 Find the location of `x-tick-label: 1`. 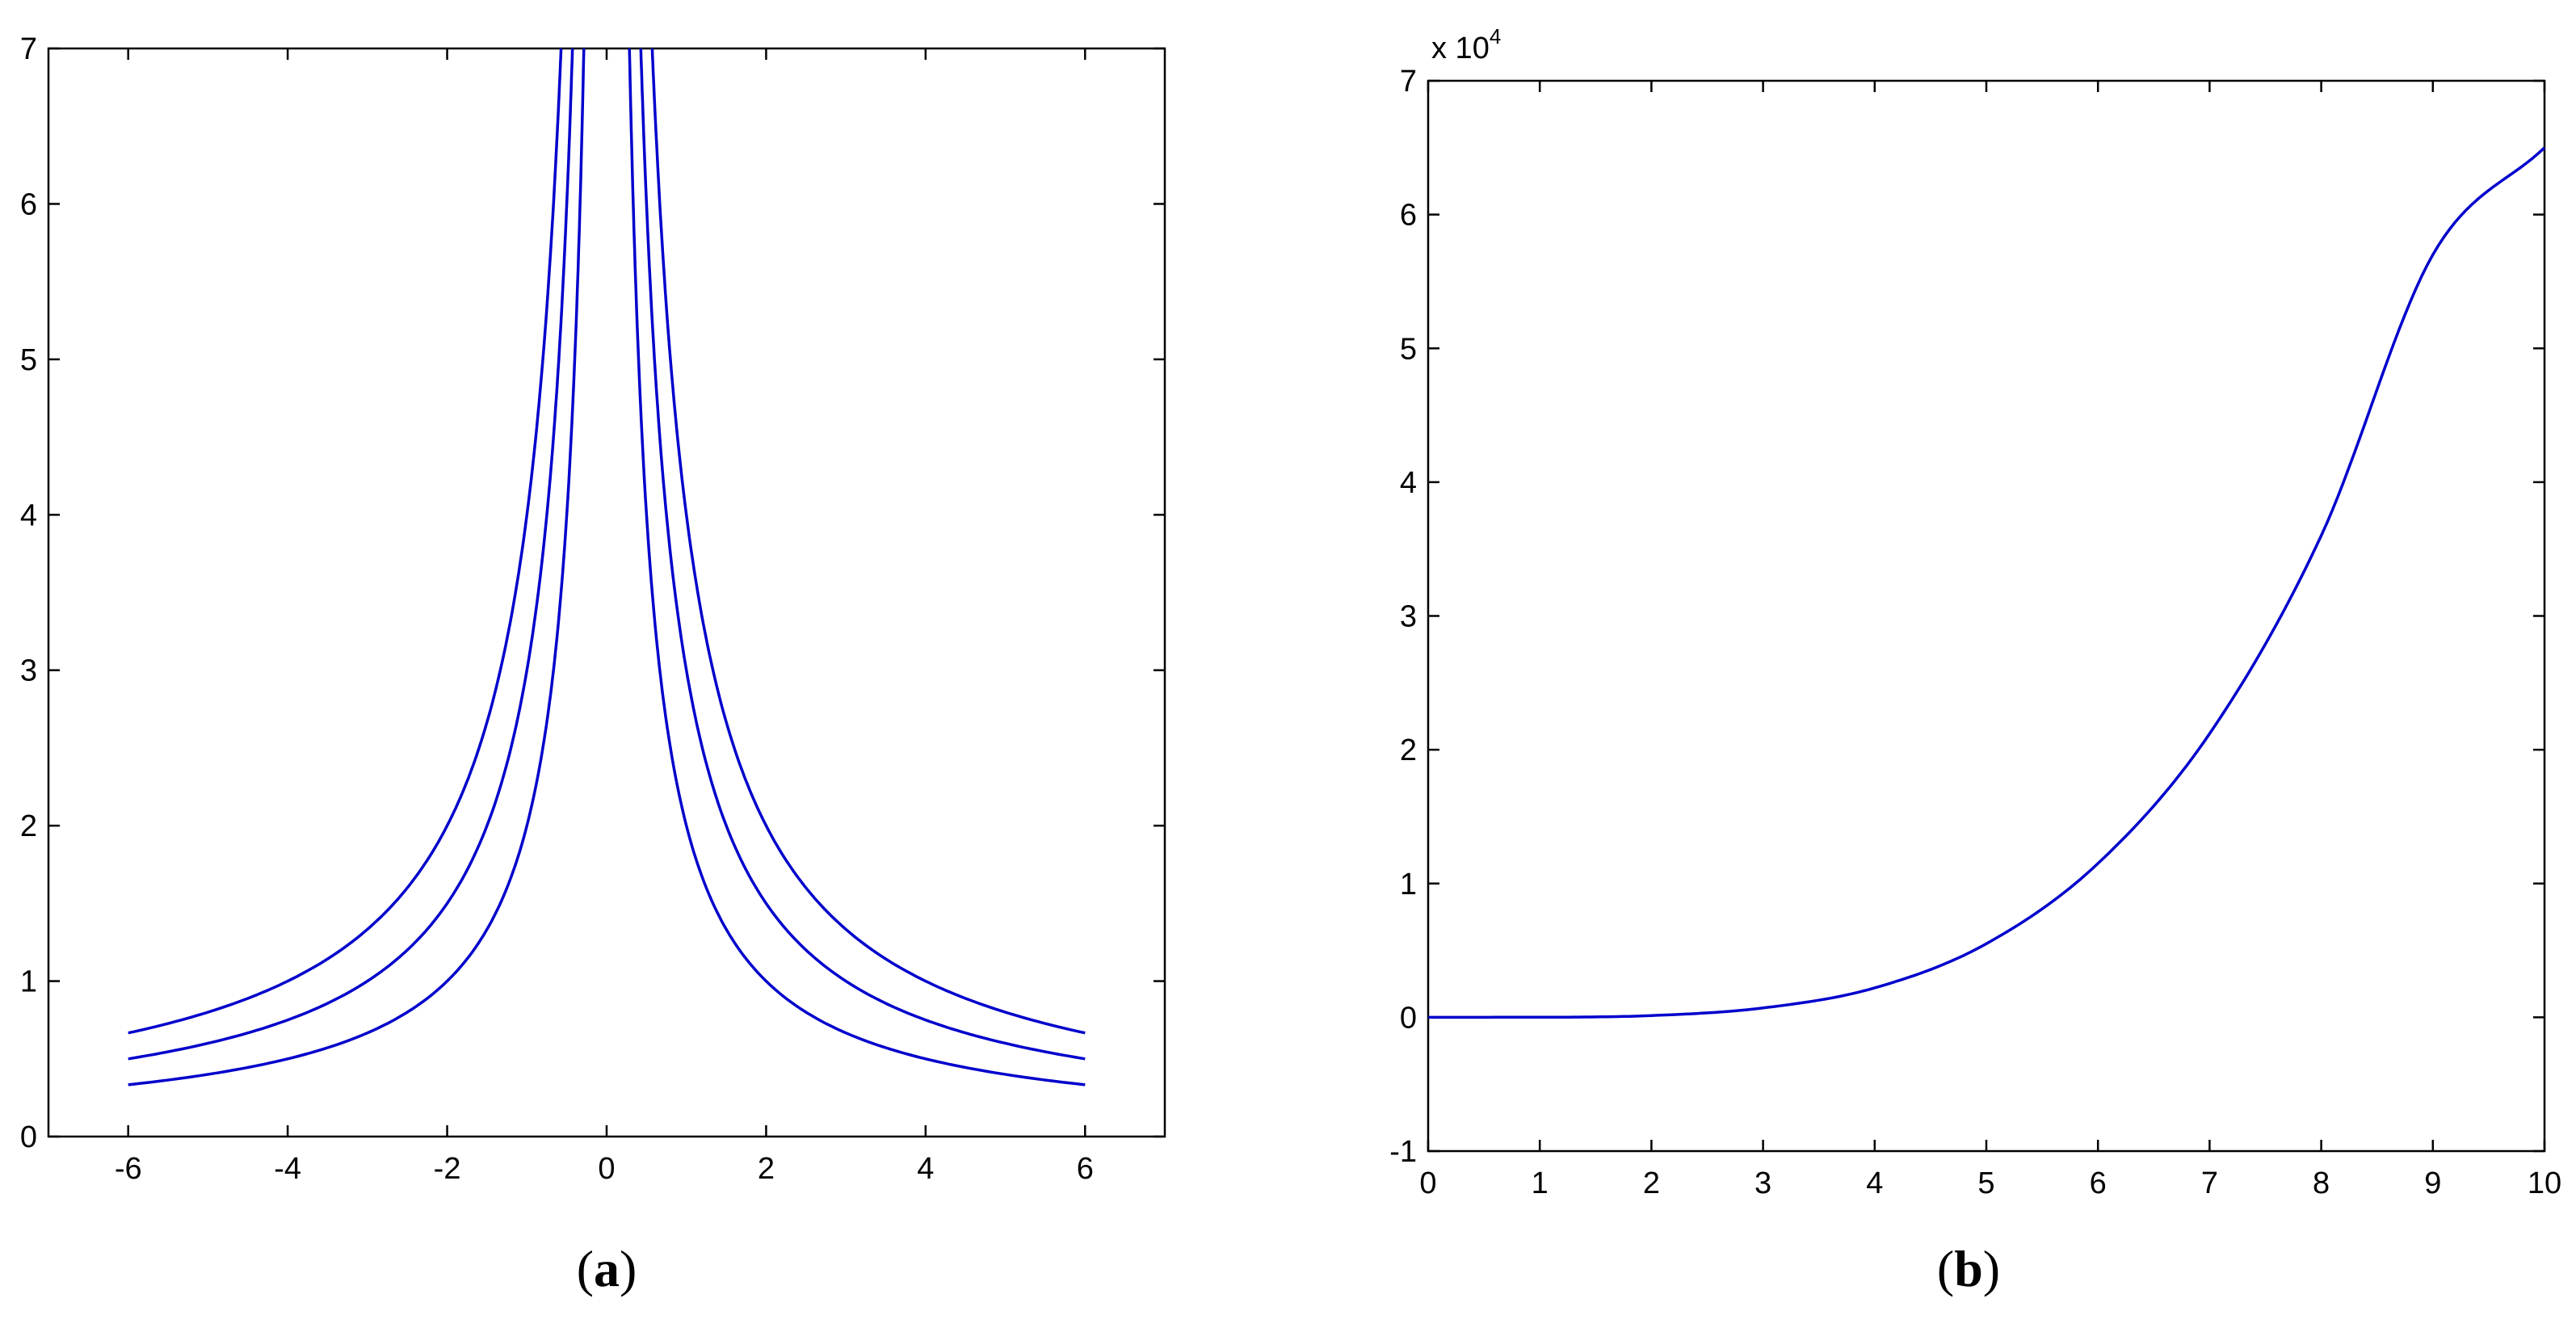

x-tick-label: 1 is located at coordinates (1541, 1183).